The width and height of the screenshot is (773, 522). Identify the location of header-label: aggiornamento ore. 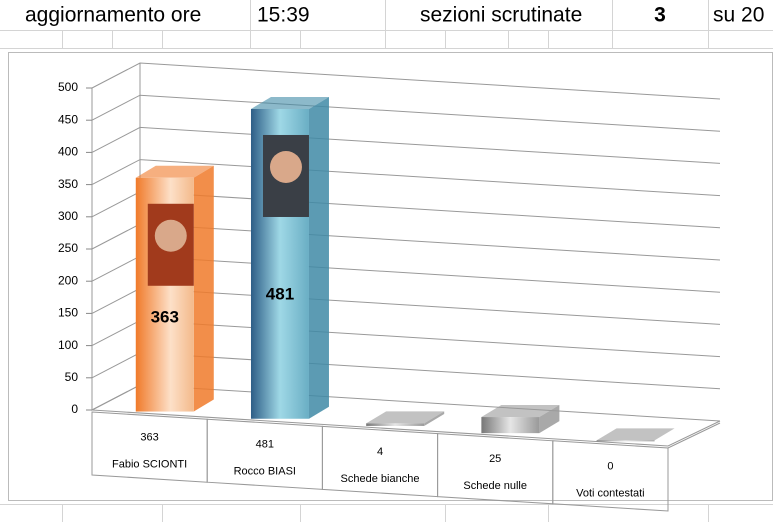
(113, 15).